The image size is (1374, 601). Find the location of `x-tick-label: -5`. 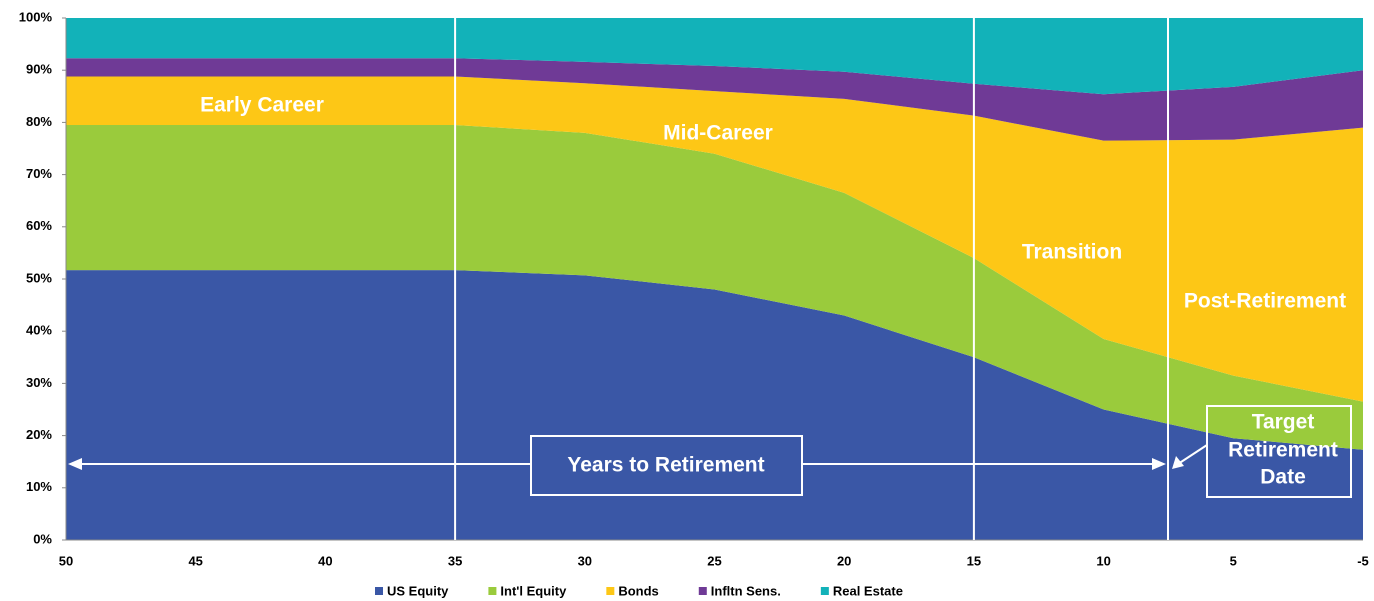

x-tick-label: -5 is located at coordinates (1363, 560).